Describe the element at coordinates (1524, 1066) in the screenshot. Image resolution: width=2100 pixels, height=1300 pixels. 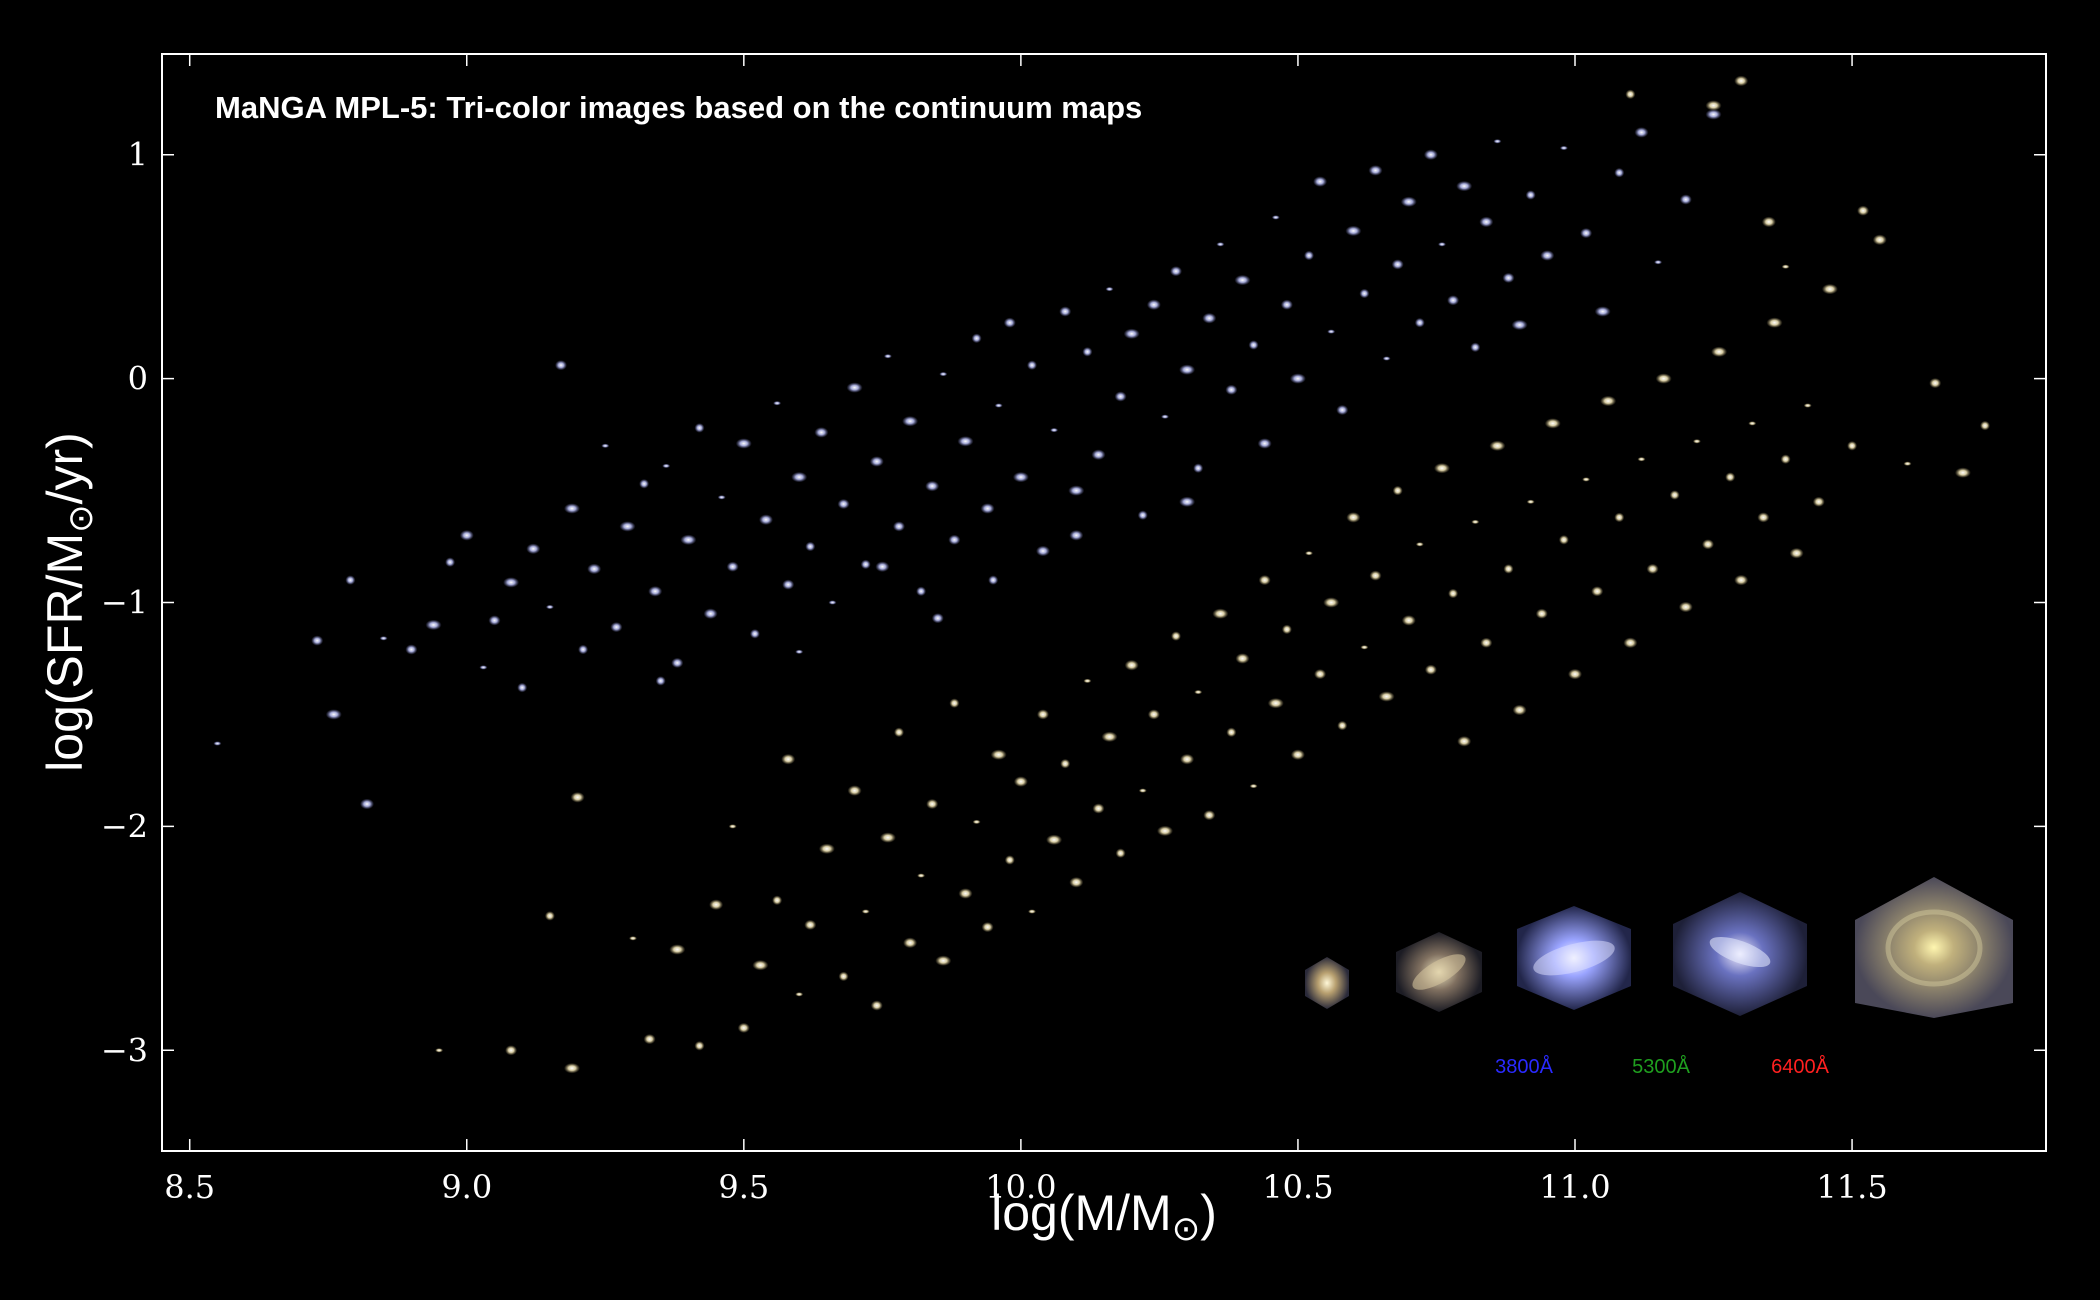
I see `band-label-blue: 3800Å` at that location.